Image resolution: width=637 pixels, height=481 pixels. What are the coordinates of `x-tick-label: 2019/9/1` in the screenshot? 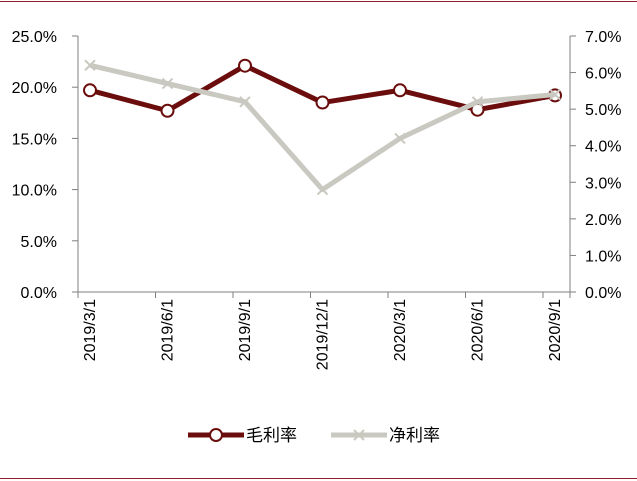 It's located at (245, 330).